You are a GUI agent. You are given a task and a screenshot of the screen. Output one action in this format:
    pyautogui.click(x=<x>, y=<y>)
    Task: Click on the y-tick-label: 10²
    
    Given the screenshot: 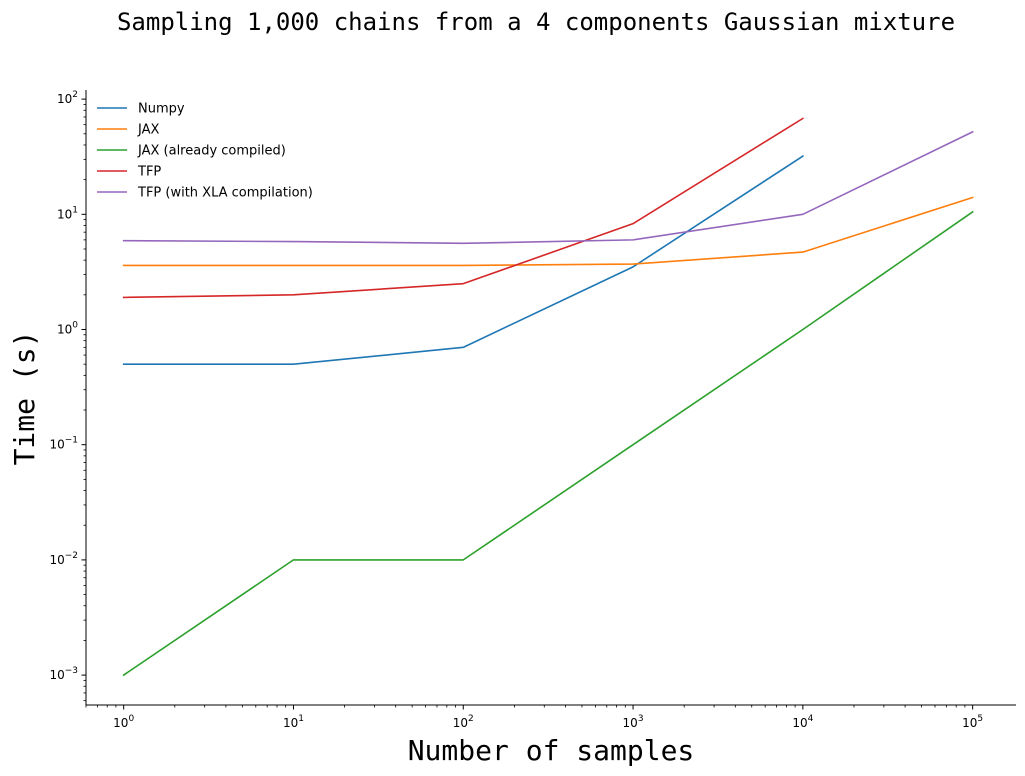 What is the action you would take?
    pyautogui.click(x=67, y=98)
    